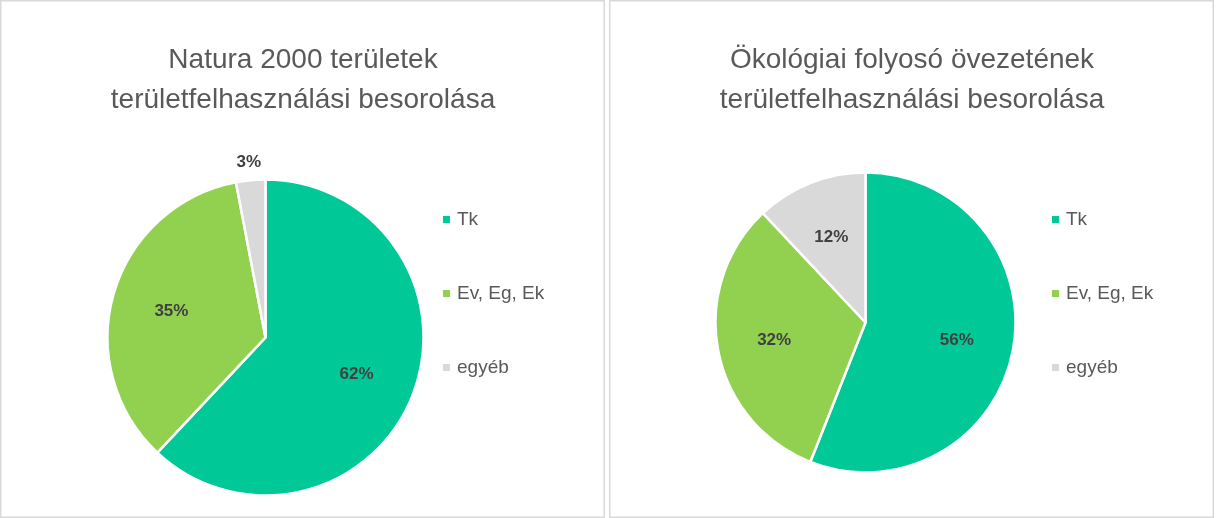 The height and width of the screenshot is (518, 1221). What do you see at coordinates (831, 236) in the screenshot?
I see `data-label: 12%` at bounding box center [831, 236].